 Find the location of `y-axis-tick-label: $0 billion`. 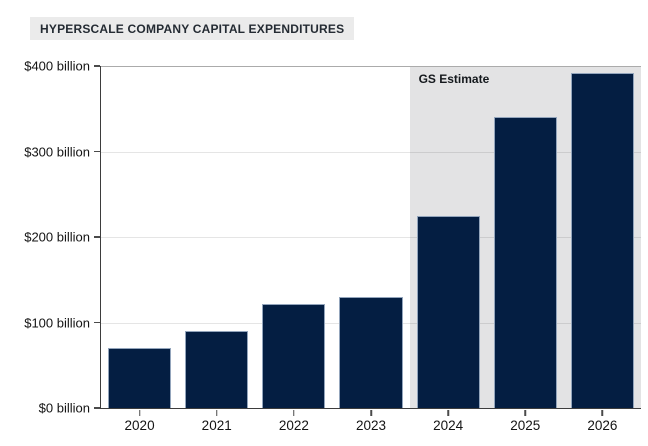

y-axis-tick-label: $0 billion is located at coordinates (64, 408).